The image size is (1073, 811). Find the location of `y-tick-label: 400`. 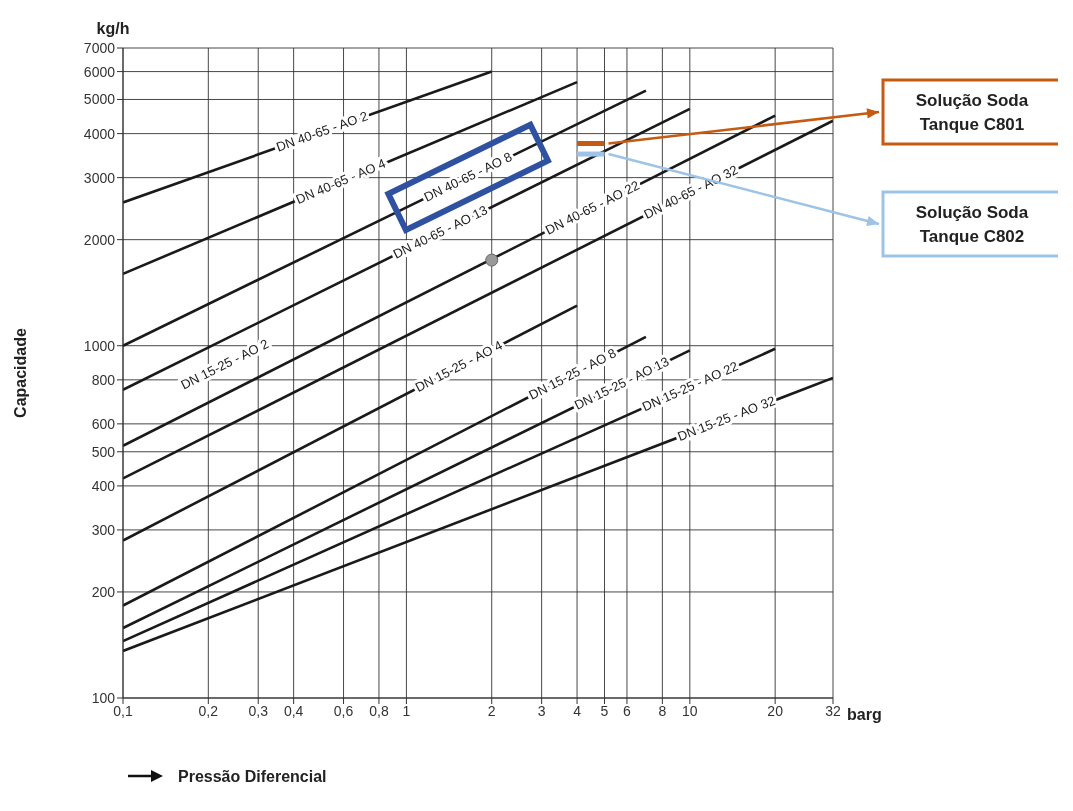

y-tick-label: 400 is located at coordinates (103, 485).